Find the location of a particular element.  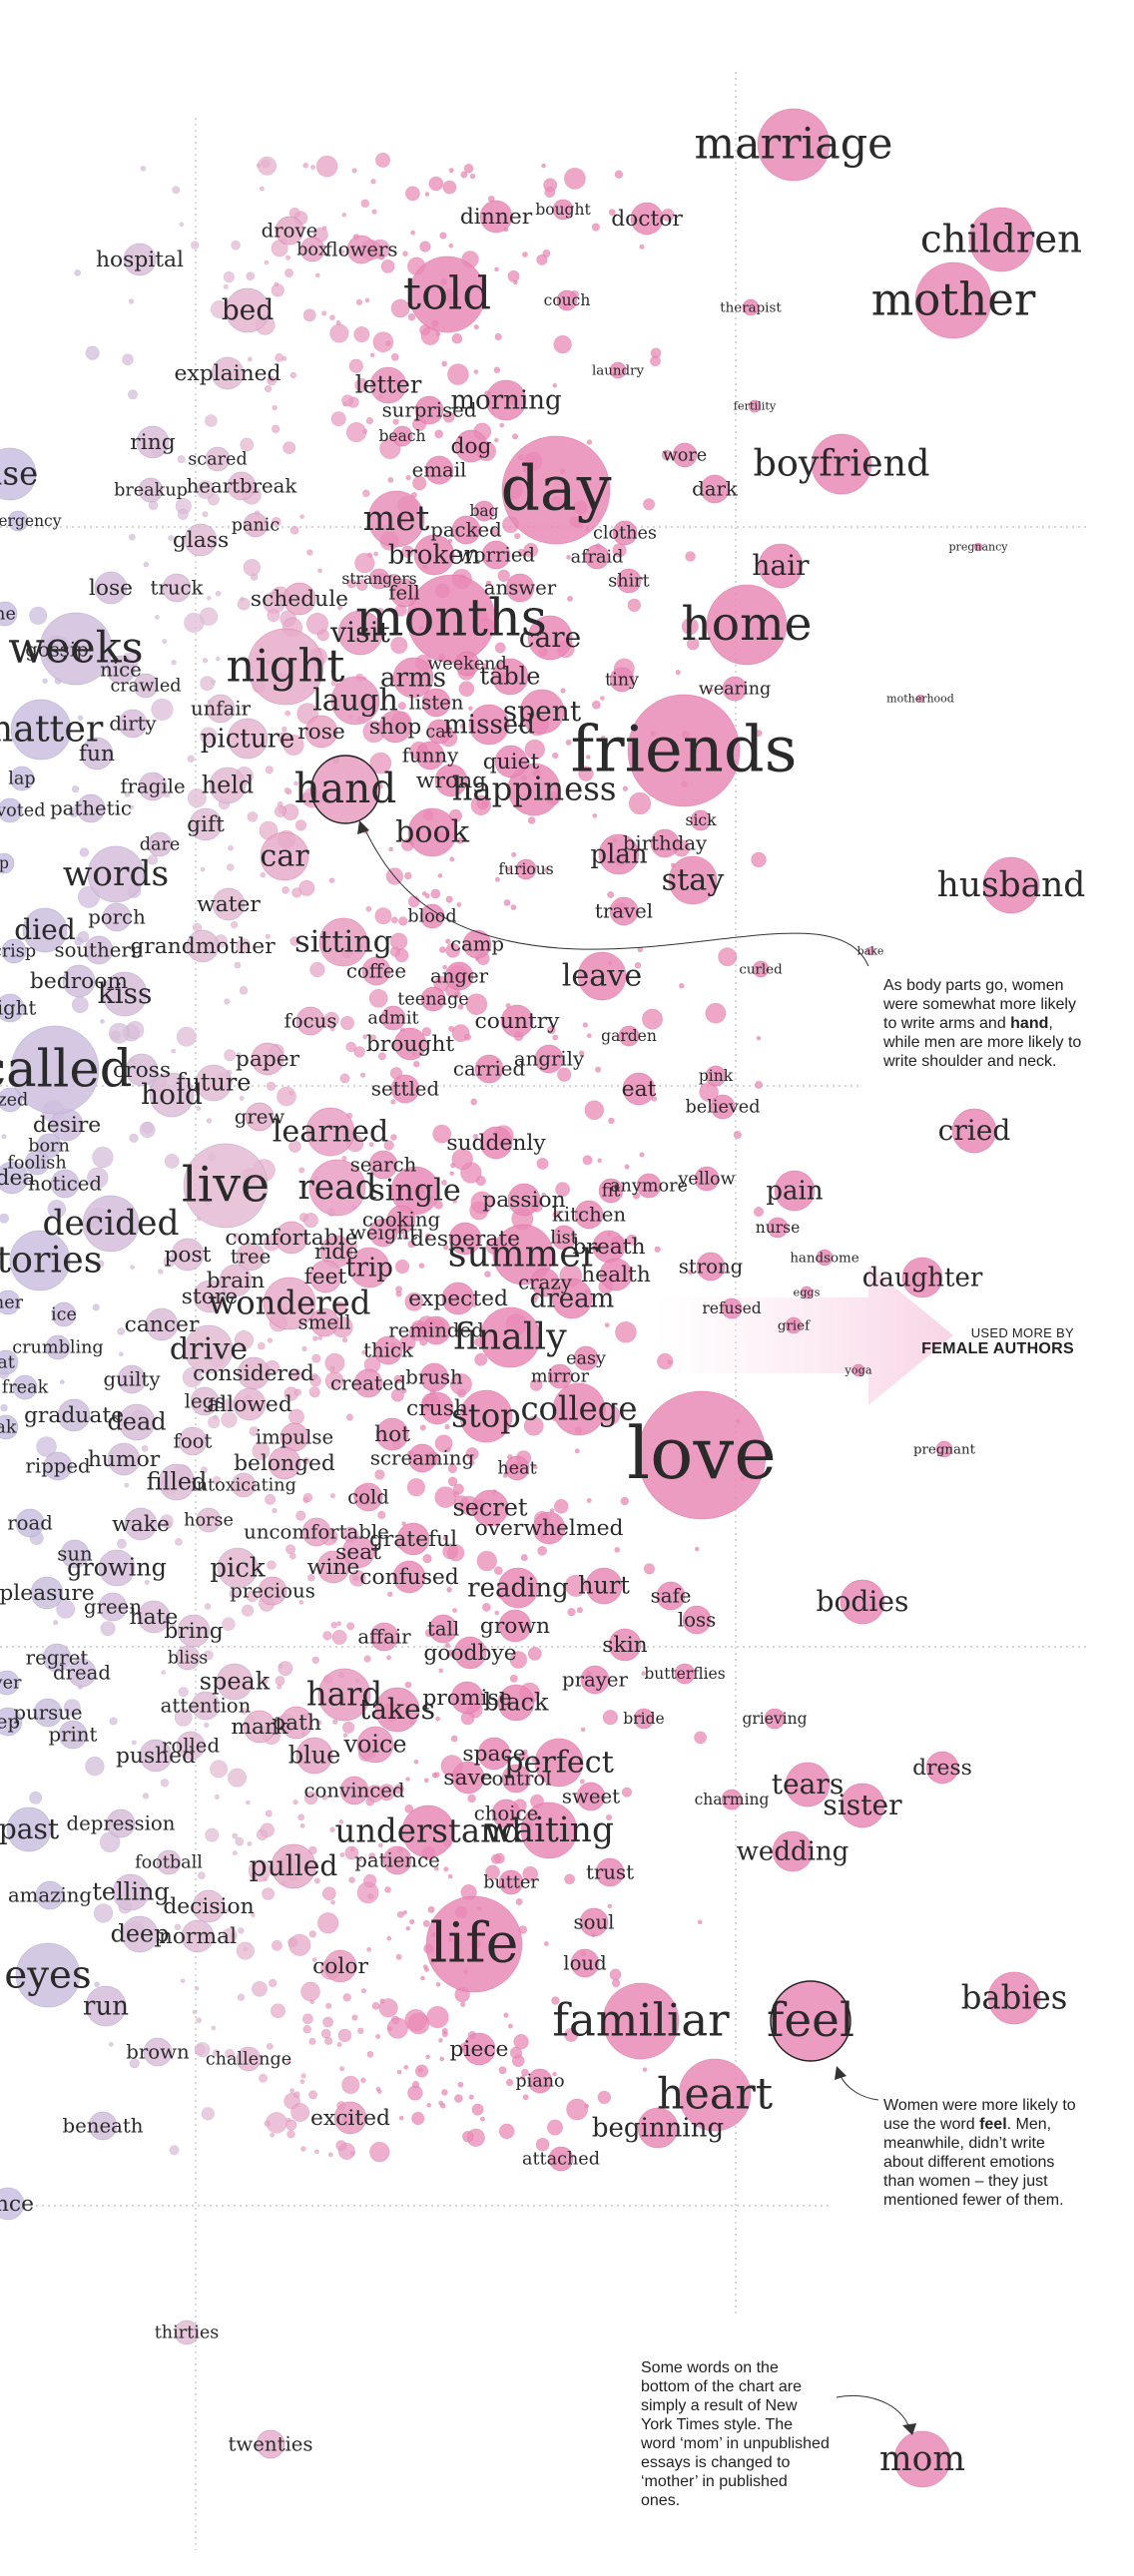

bubble-arms is located at coordinates (413, 678).